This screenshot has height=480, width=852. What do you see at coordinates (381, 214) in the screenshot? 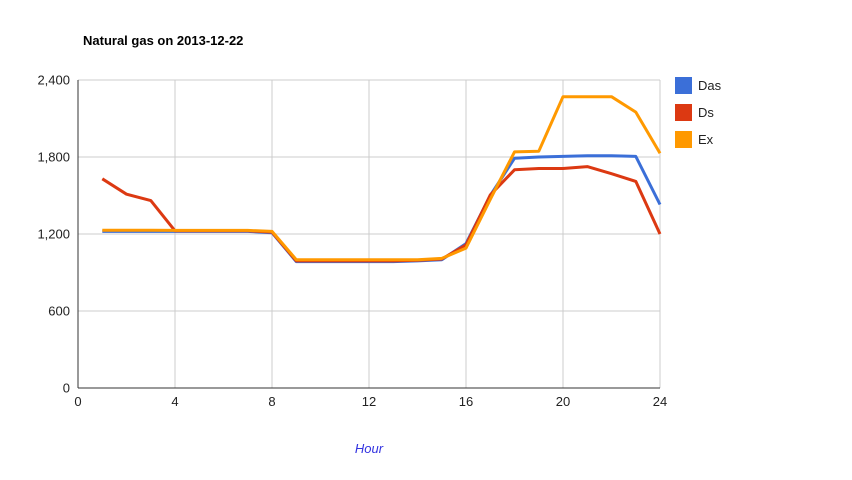
I see `series-line-ds` at bounding box center [381, 214].